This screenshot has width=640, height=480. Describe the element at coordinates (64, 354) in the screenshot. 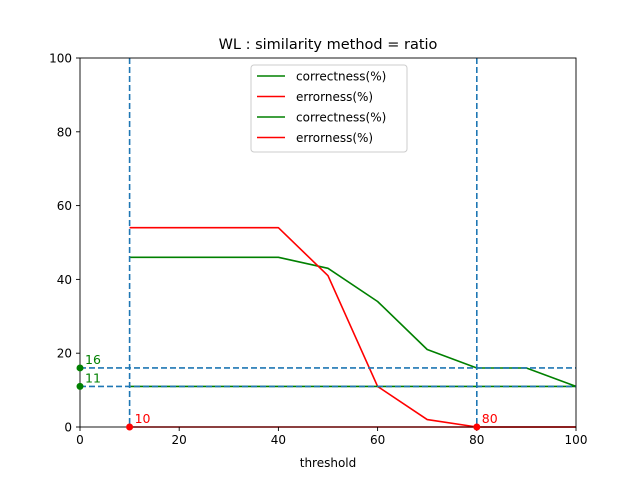

I see `y-tick-label: 20` at that location.